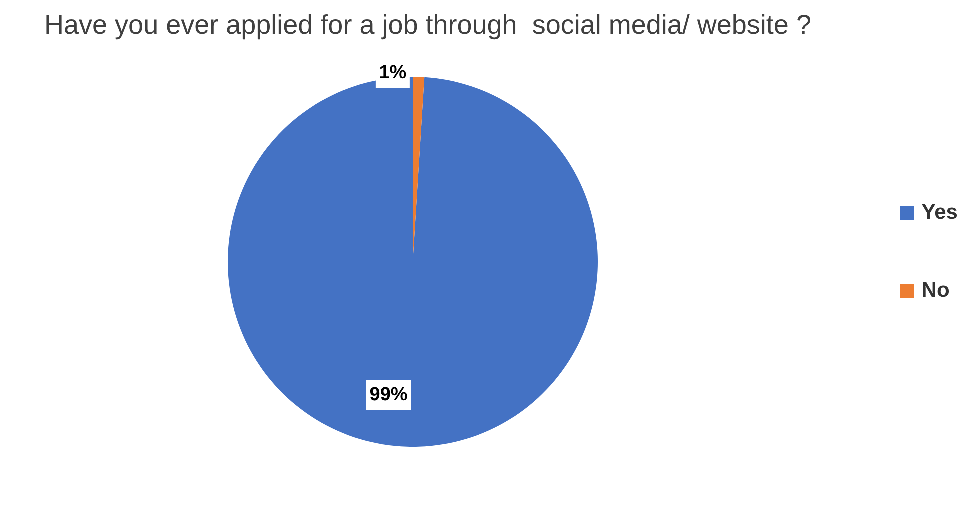 The width and height of the screenshot is (977, 508). I want to click on legend-label: Yes, so click(939, 213).